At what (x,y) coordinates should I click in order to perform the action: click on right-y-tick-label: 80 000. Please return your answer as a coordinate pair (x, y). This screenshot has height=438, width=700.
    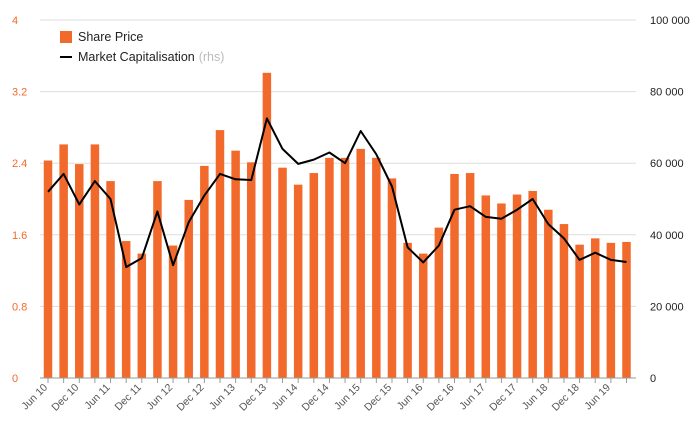
    Looking at the image, I should click on (667, 93).